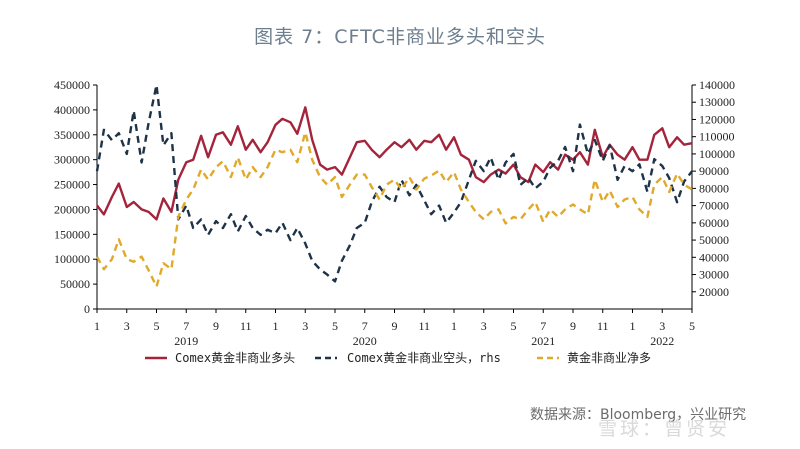 This screenshot has width=800, height=449. I want to click on y-left-tick-label: 250000, so click(72, 185).